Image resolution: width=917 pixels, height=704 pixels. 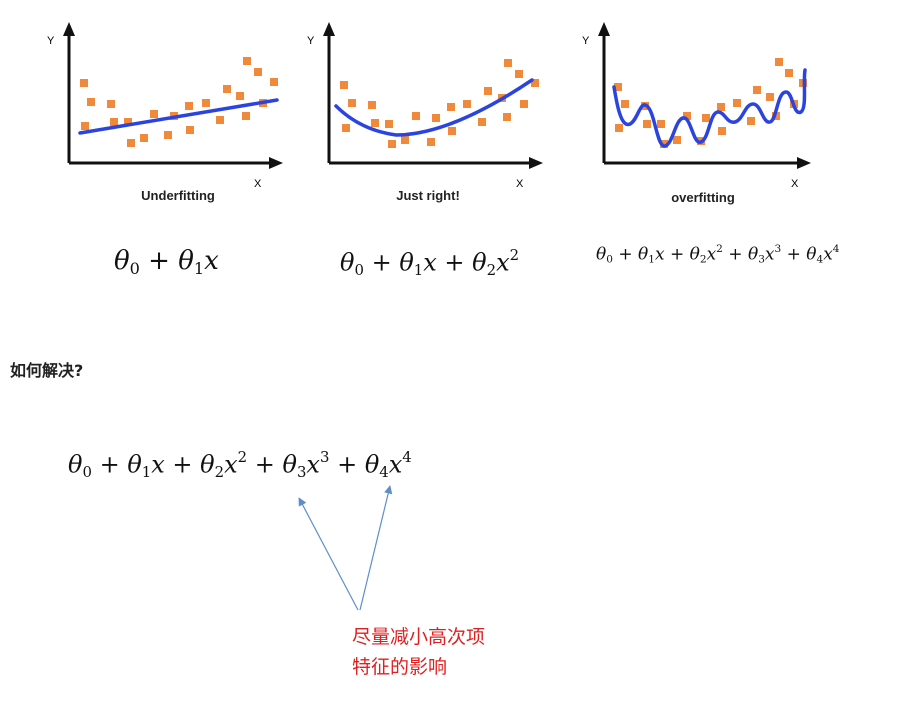 What do you see at coordinates (328, 554) in the screenshot?
I see `arrow-to-theta3` at bounding box center [328, 554].